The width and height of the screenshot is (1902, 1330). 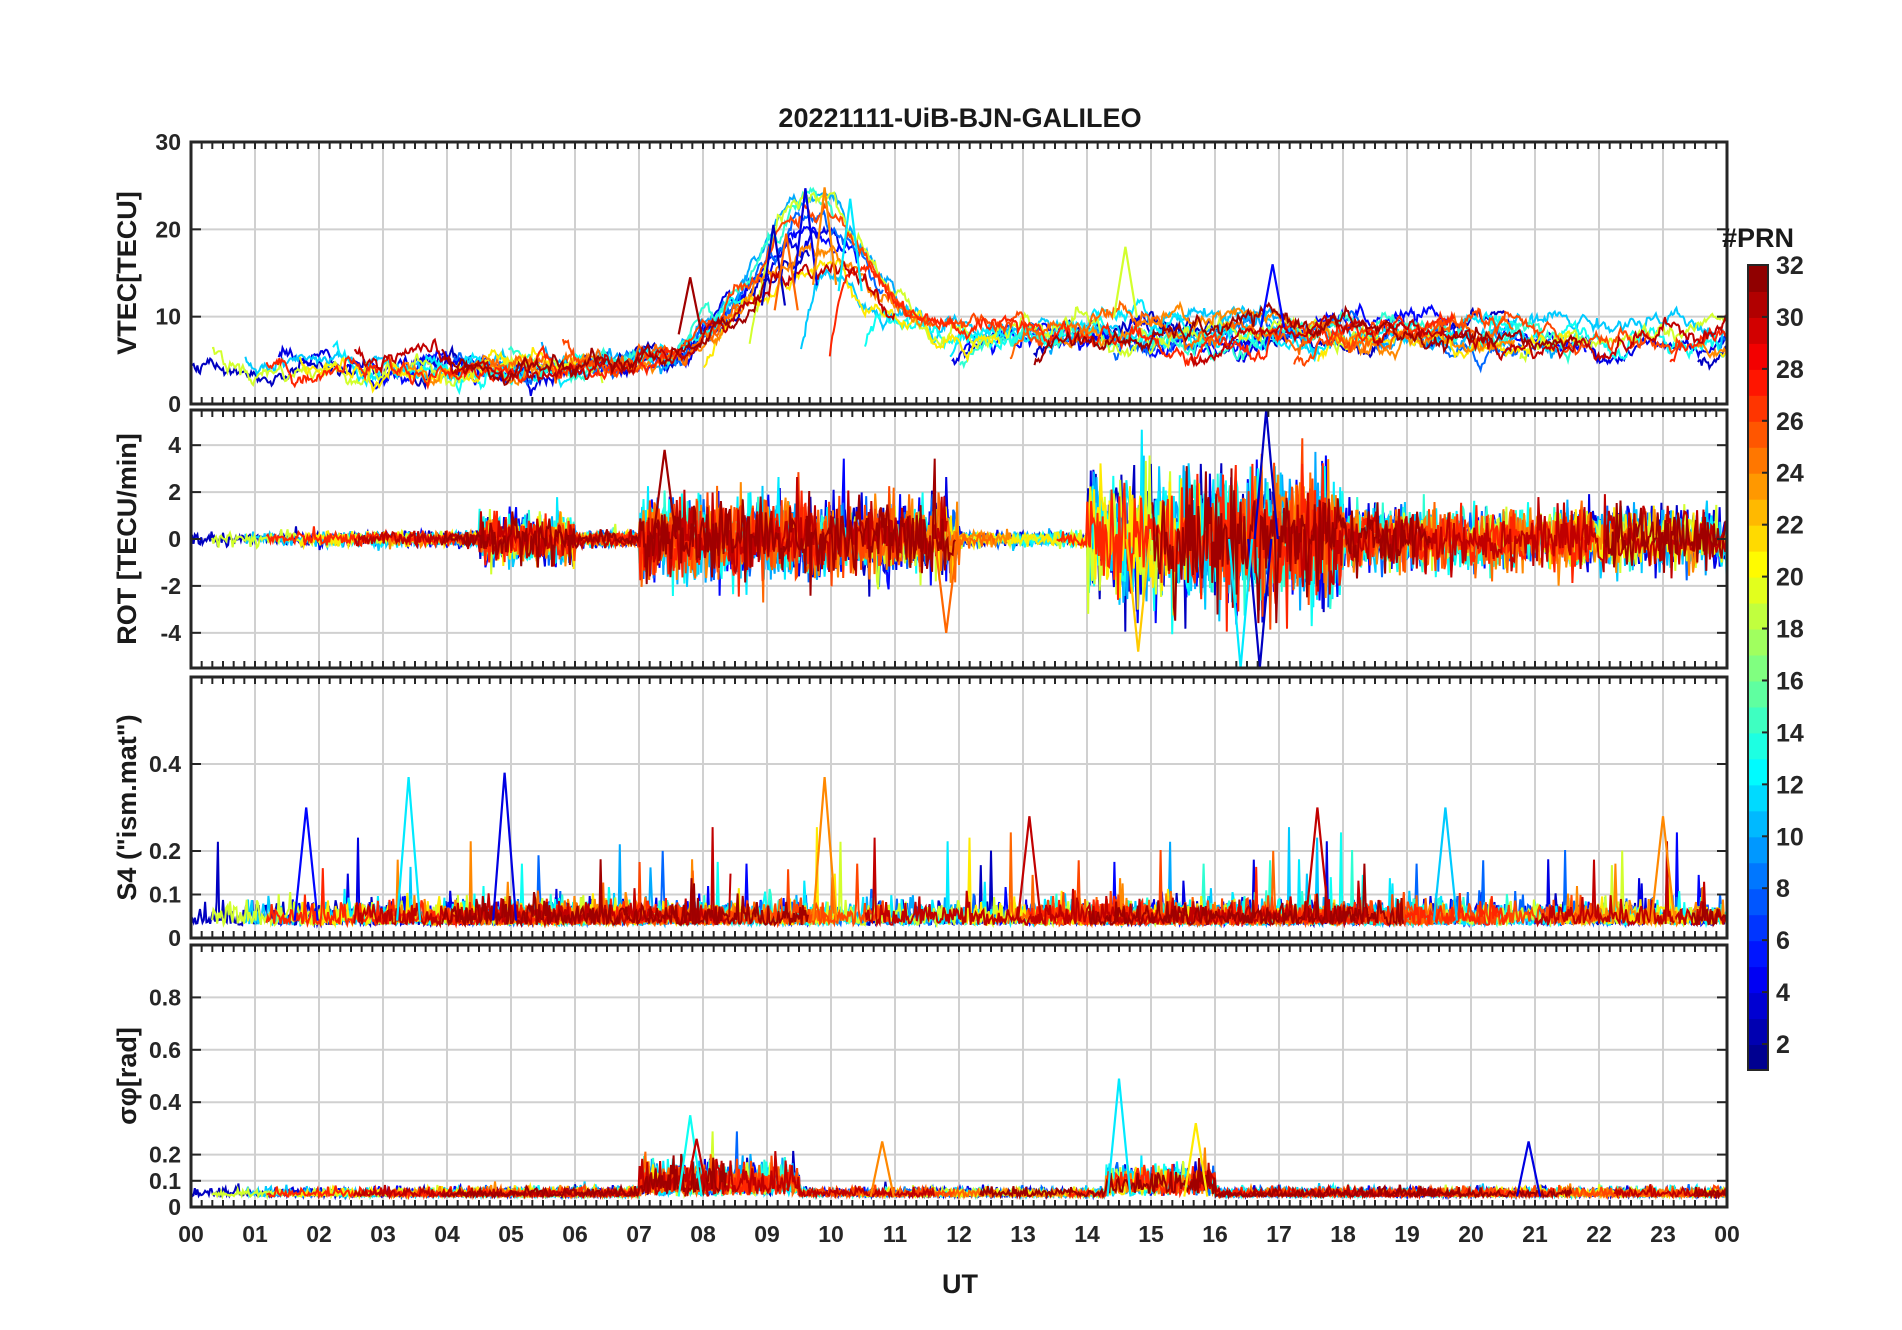 I want to click on x-tick-label: 23, so click(x=1663, y=1234).